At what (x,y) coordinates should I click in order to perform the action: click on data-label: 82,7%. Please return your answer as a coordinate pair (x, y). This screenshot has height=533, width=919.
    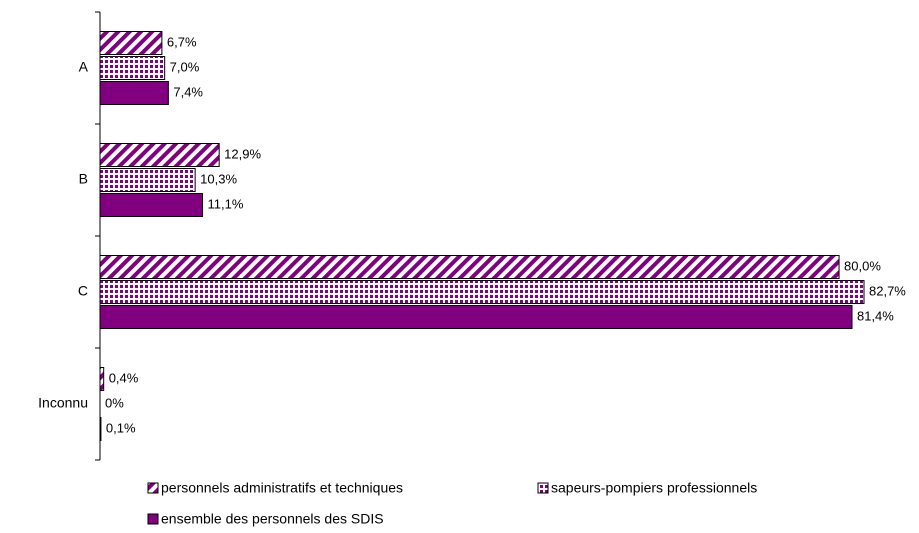
    Looking at the image, I should click on (887, 290).